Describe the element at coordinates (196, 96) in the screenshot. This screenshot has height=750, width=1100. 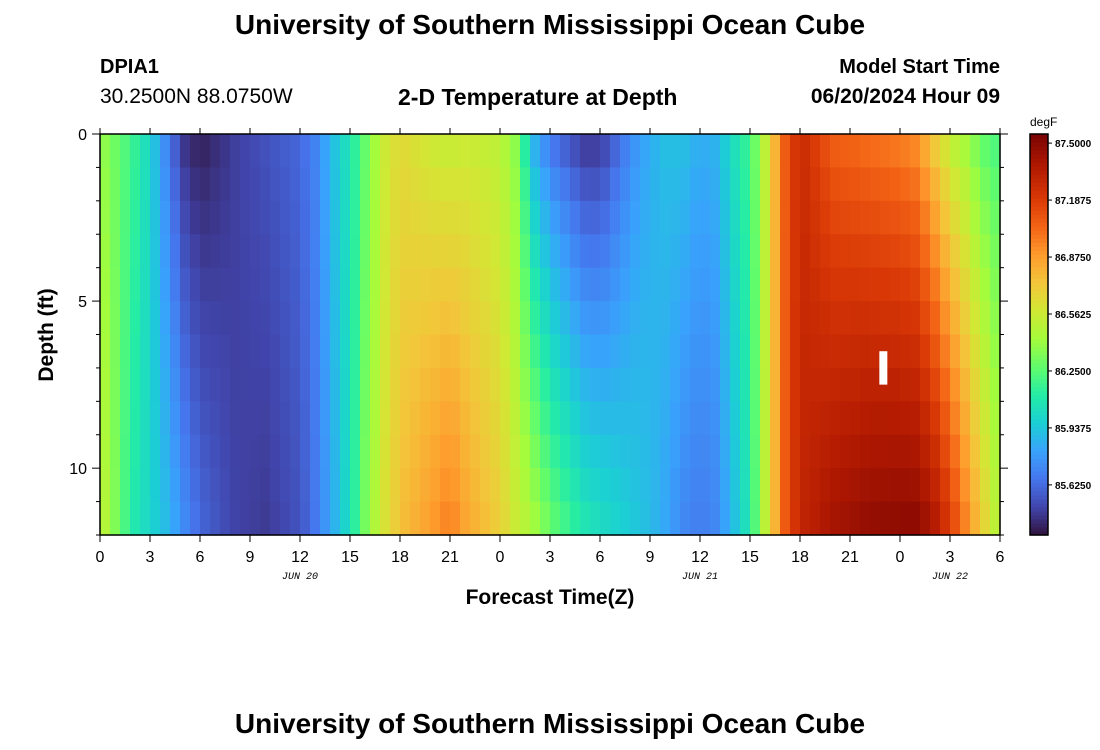
I see `station-coordinates: 30.2500N 88.0750W` at that location.